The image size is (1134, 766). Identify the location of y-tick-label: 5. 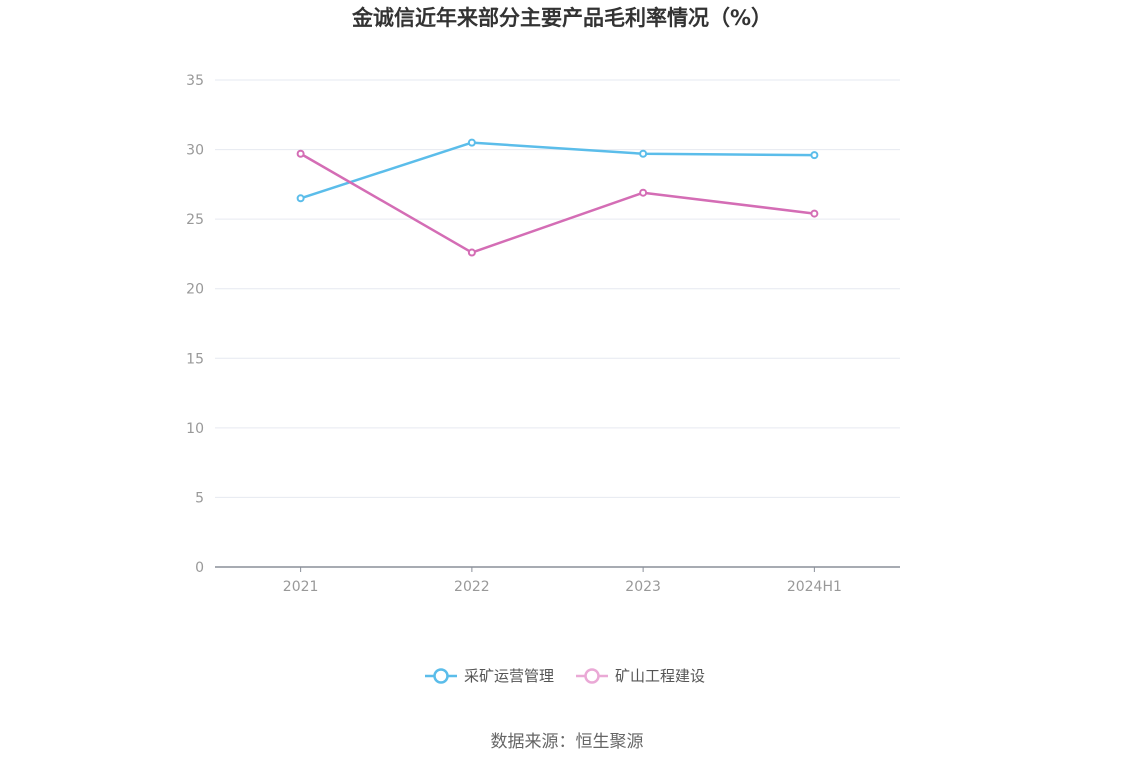
(199, 498).